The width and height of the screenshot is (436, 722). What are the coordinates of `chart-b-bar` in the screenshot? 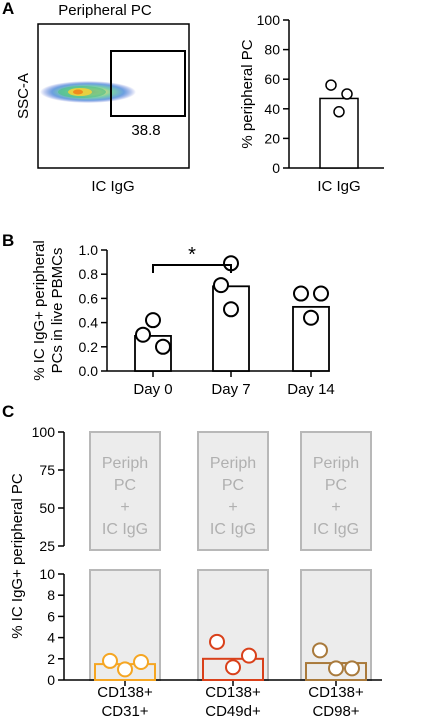 It's located at (231, 328).